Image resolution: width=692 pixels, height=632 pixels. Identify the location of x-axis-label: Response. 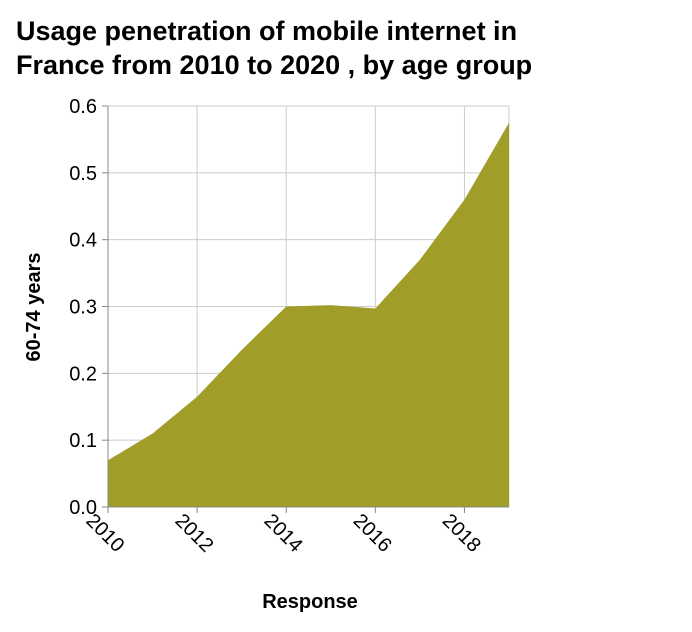
(310, 602).